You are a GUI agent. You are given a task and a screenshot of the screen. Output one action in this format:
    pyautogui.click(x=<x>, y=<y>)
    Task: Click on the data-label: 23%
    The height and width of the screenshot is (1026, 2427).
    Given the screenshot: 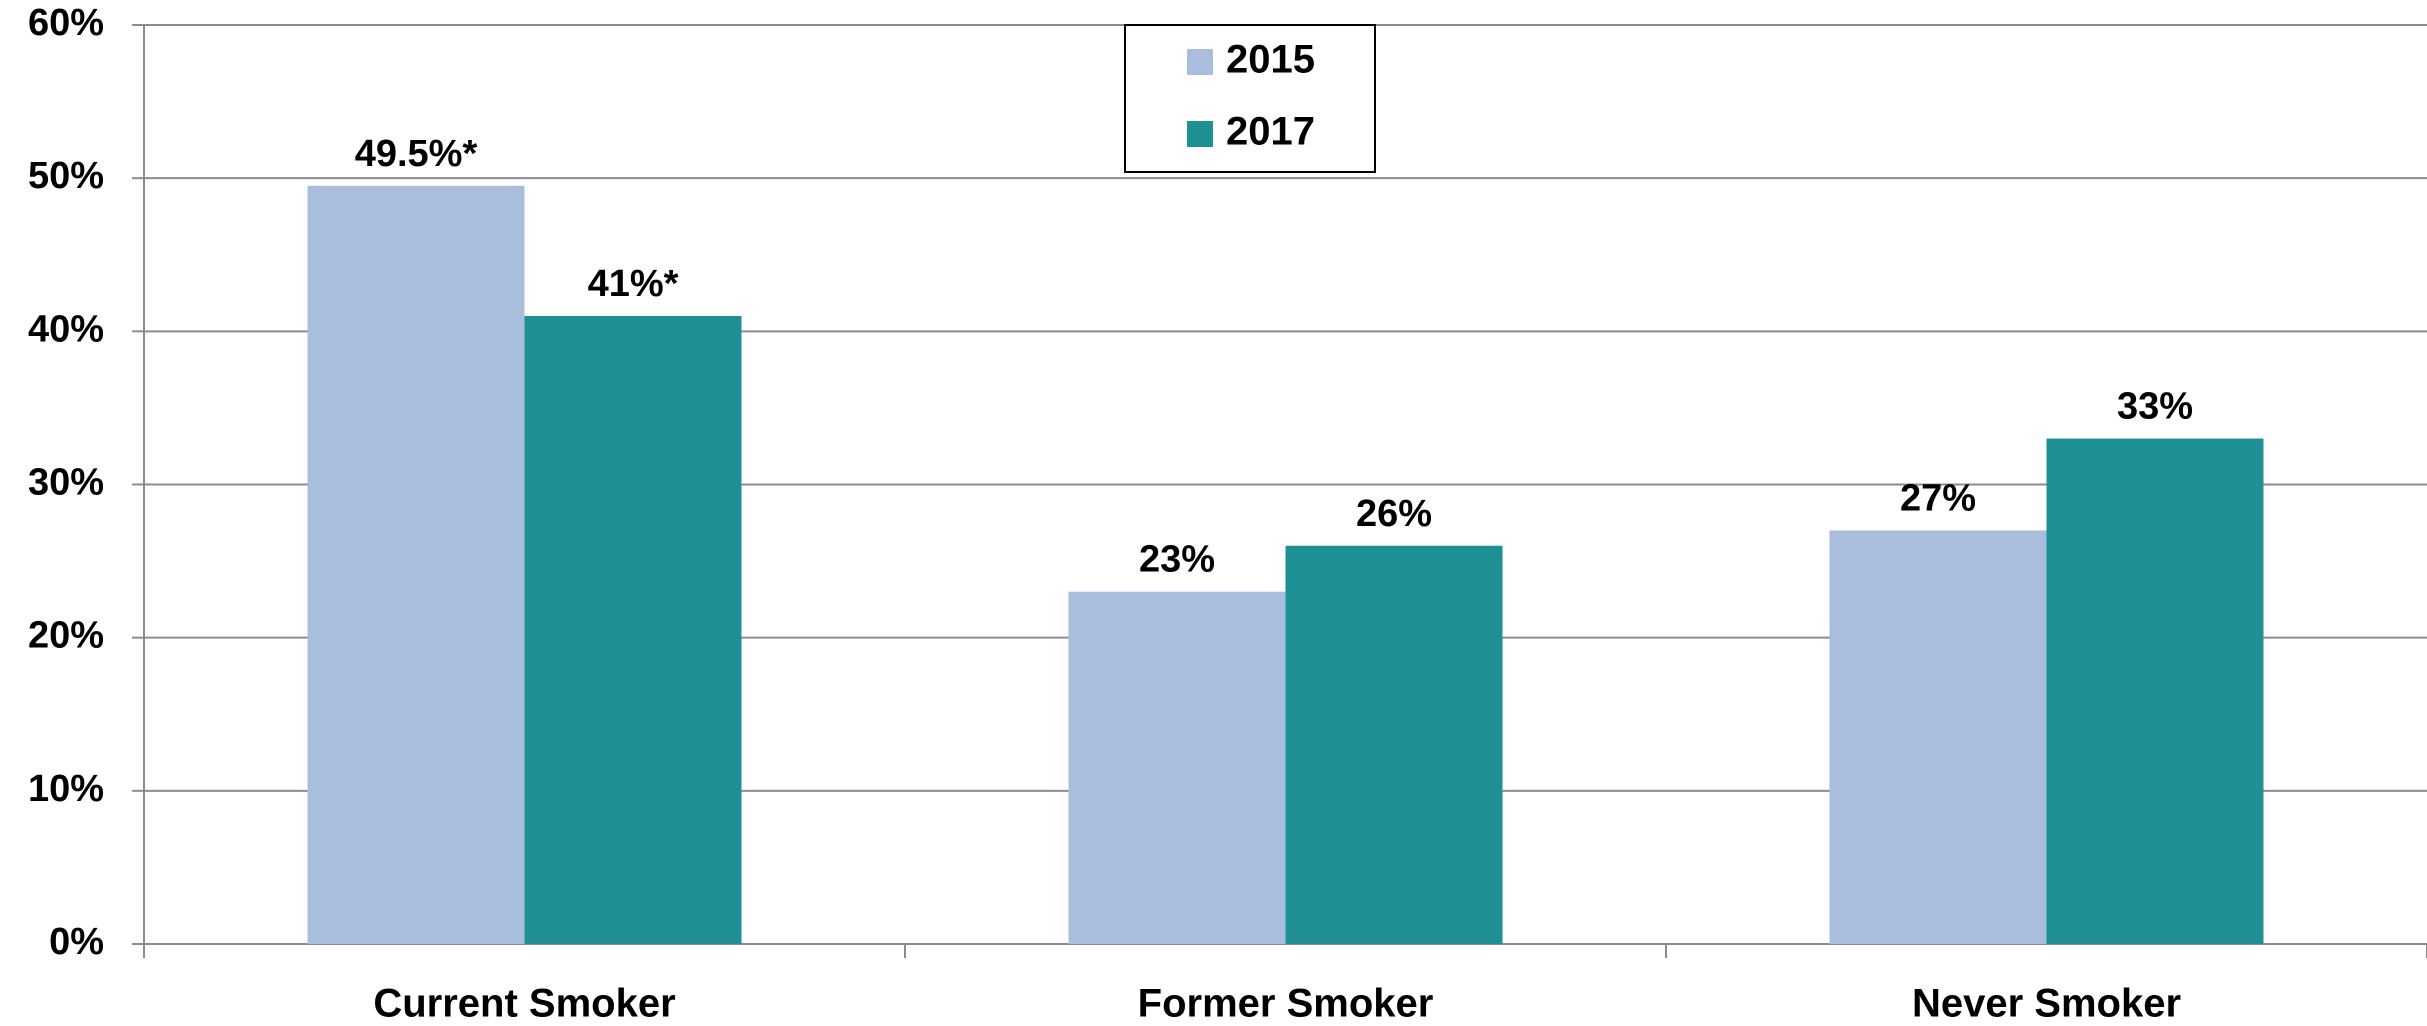 What is the action you would take?
    pyautogui.click(x=1177, y=560)
    